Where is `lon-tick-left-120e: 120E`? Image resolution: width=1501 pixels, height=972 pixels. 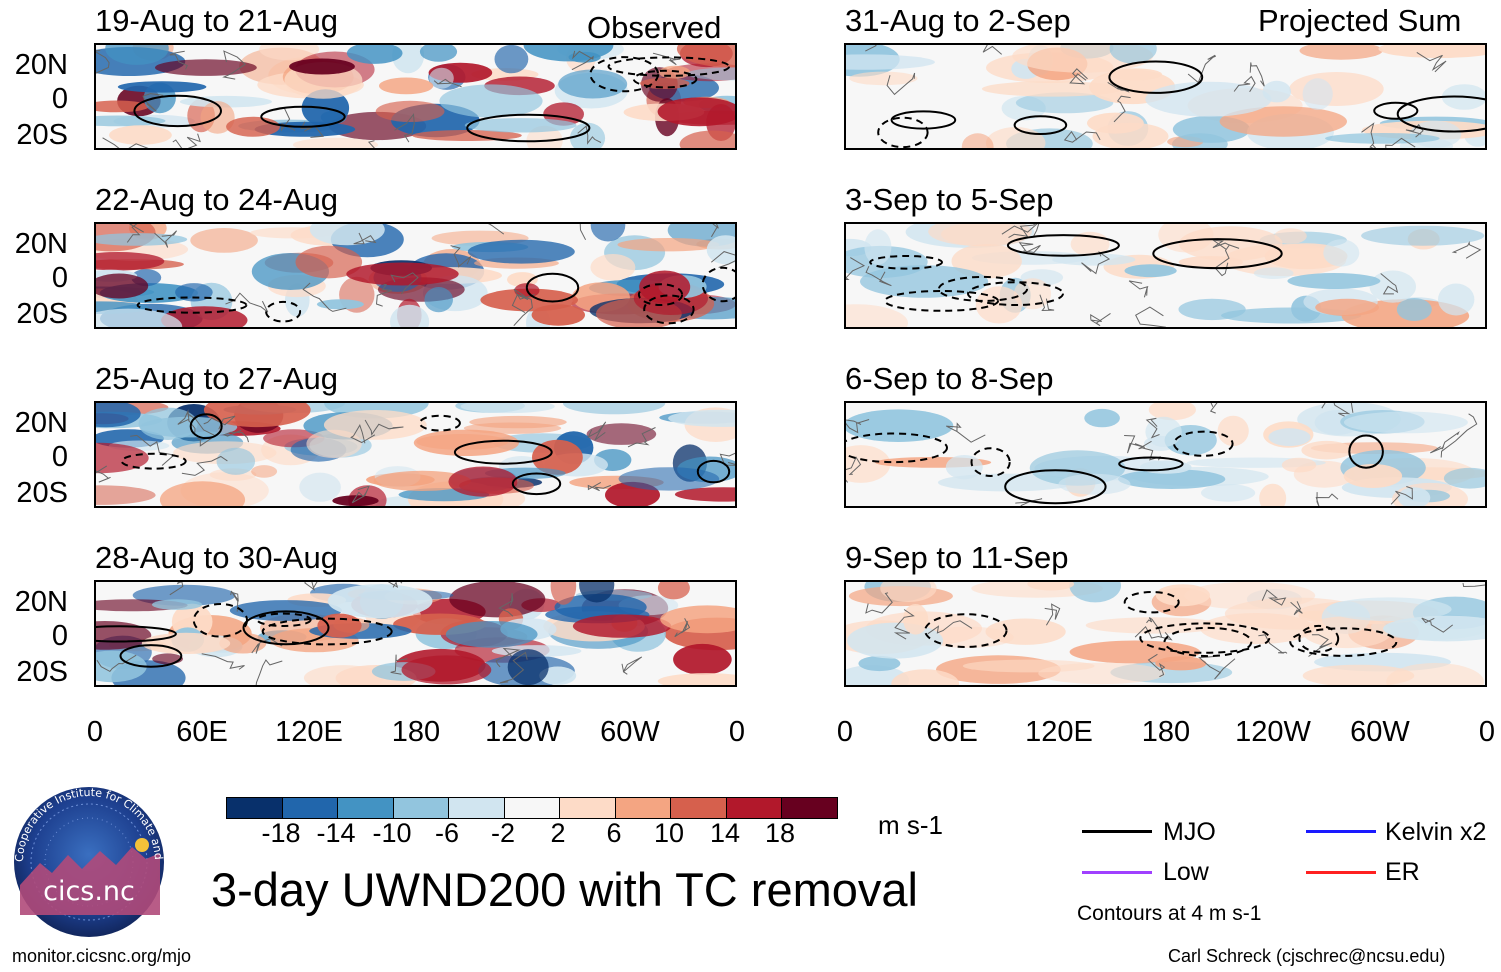
lon-tick-left-120e: 120E is located at coordinates (309, 732).